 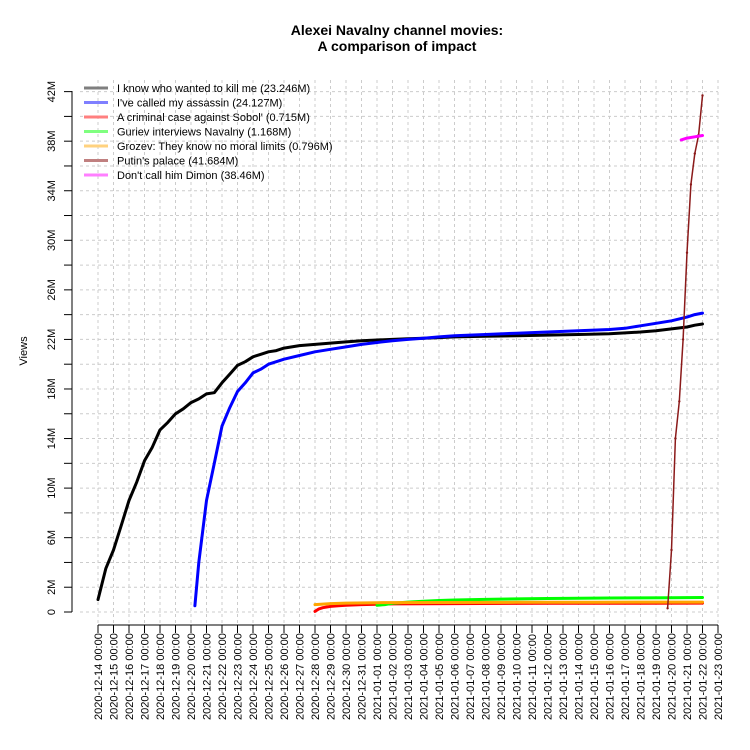 I want to click on x-tick-label: 2021-01-22 00:00, so click(x=704, y=676).